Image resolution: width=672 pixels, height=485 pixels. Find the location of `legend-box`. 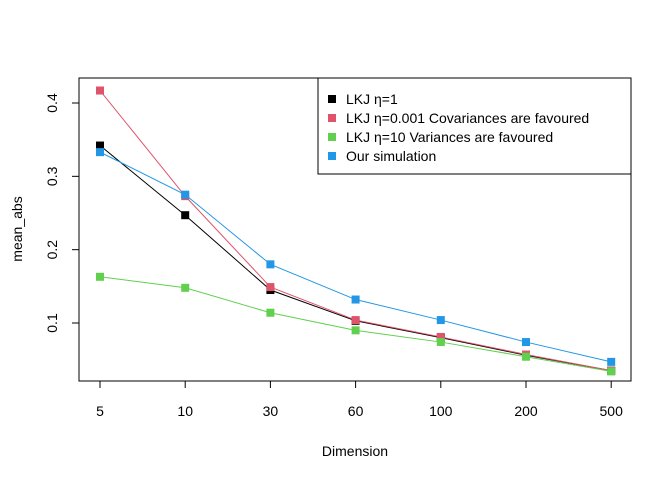

legend-box is located at coordinates (474, 126).